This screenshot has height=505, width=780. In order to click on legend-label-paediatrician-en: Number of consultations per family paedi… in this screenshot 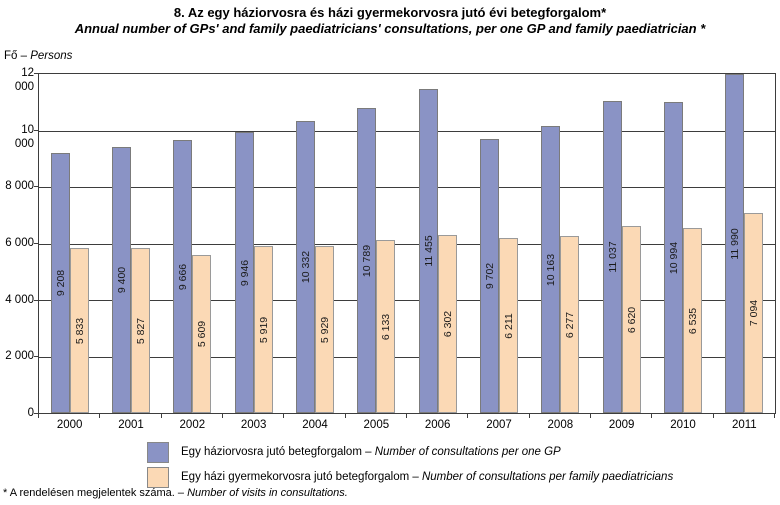, I will do `click(547, 477)`.